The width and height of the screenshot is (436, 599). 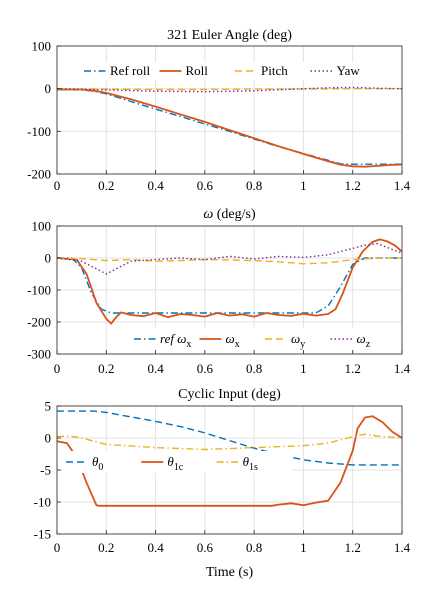 What do you see at coordinates (42, 502) in the screenshot?
I see `y-tick-label: -10` at bounding box center [42, 502].